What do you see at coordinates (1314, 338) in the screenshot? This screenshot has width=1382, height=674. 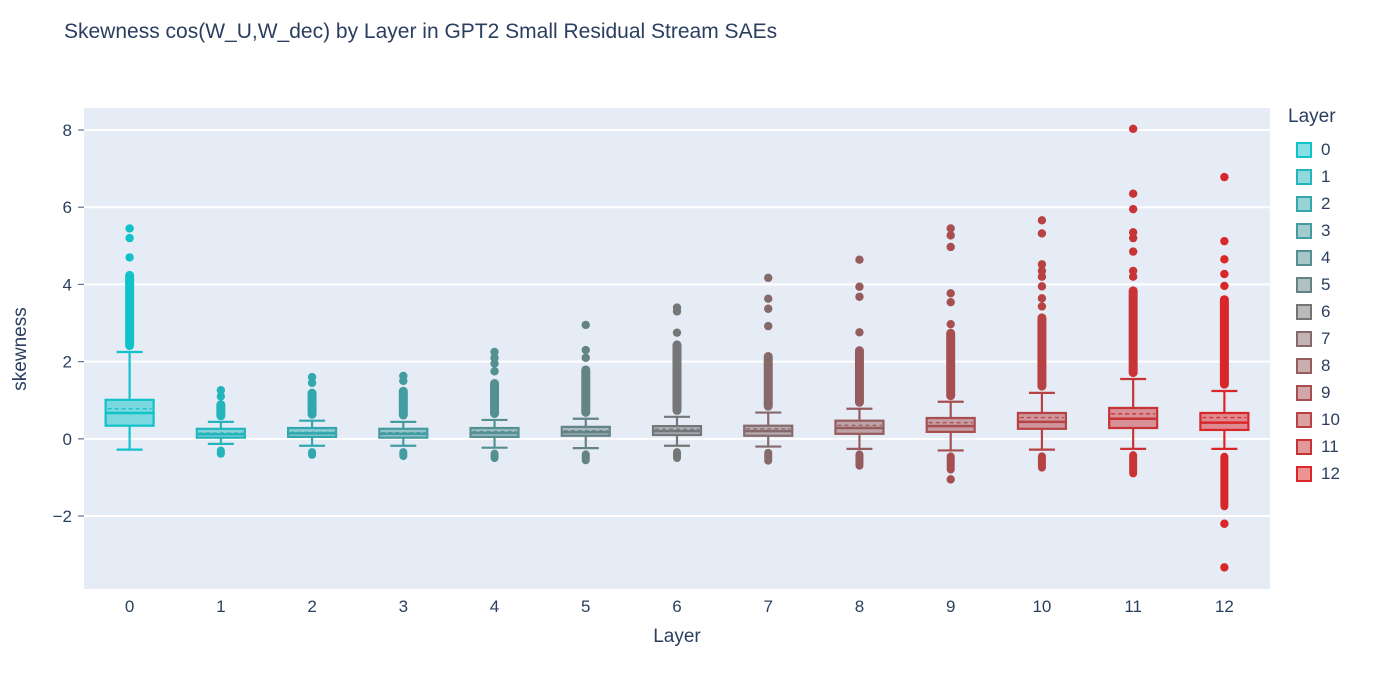 I see `legend-item-layer-7: 7` at bounding box center [1314, 338].